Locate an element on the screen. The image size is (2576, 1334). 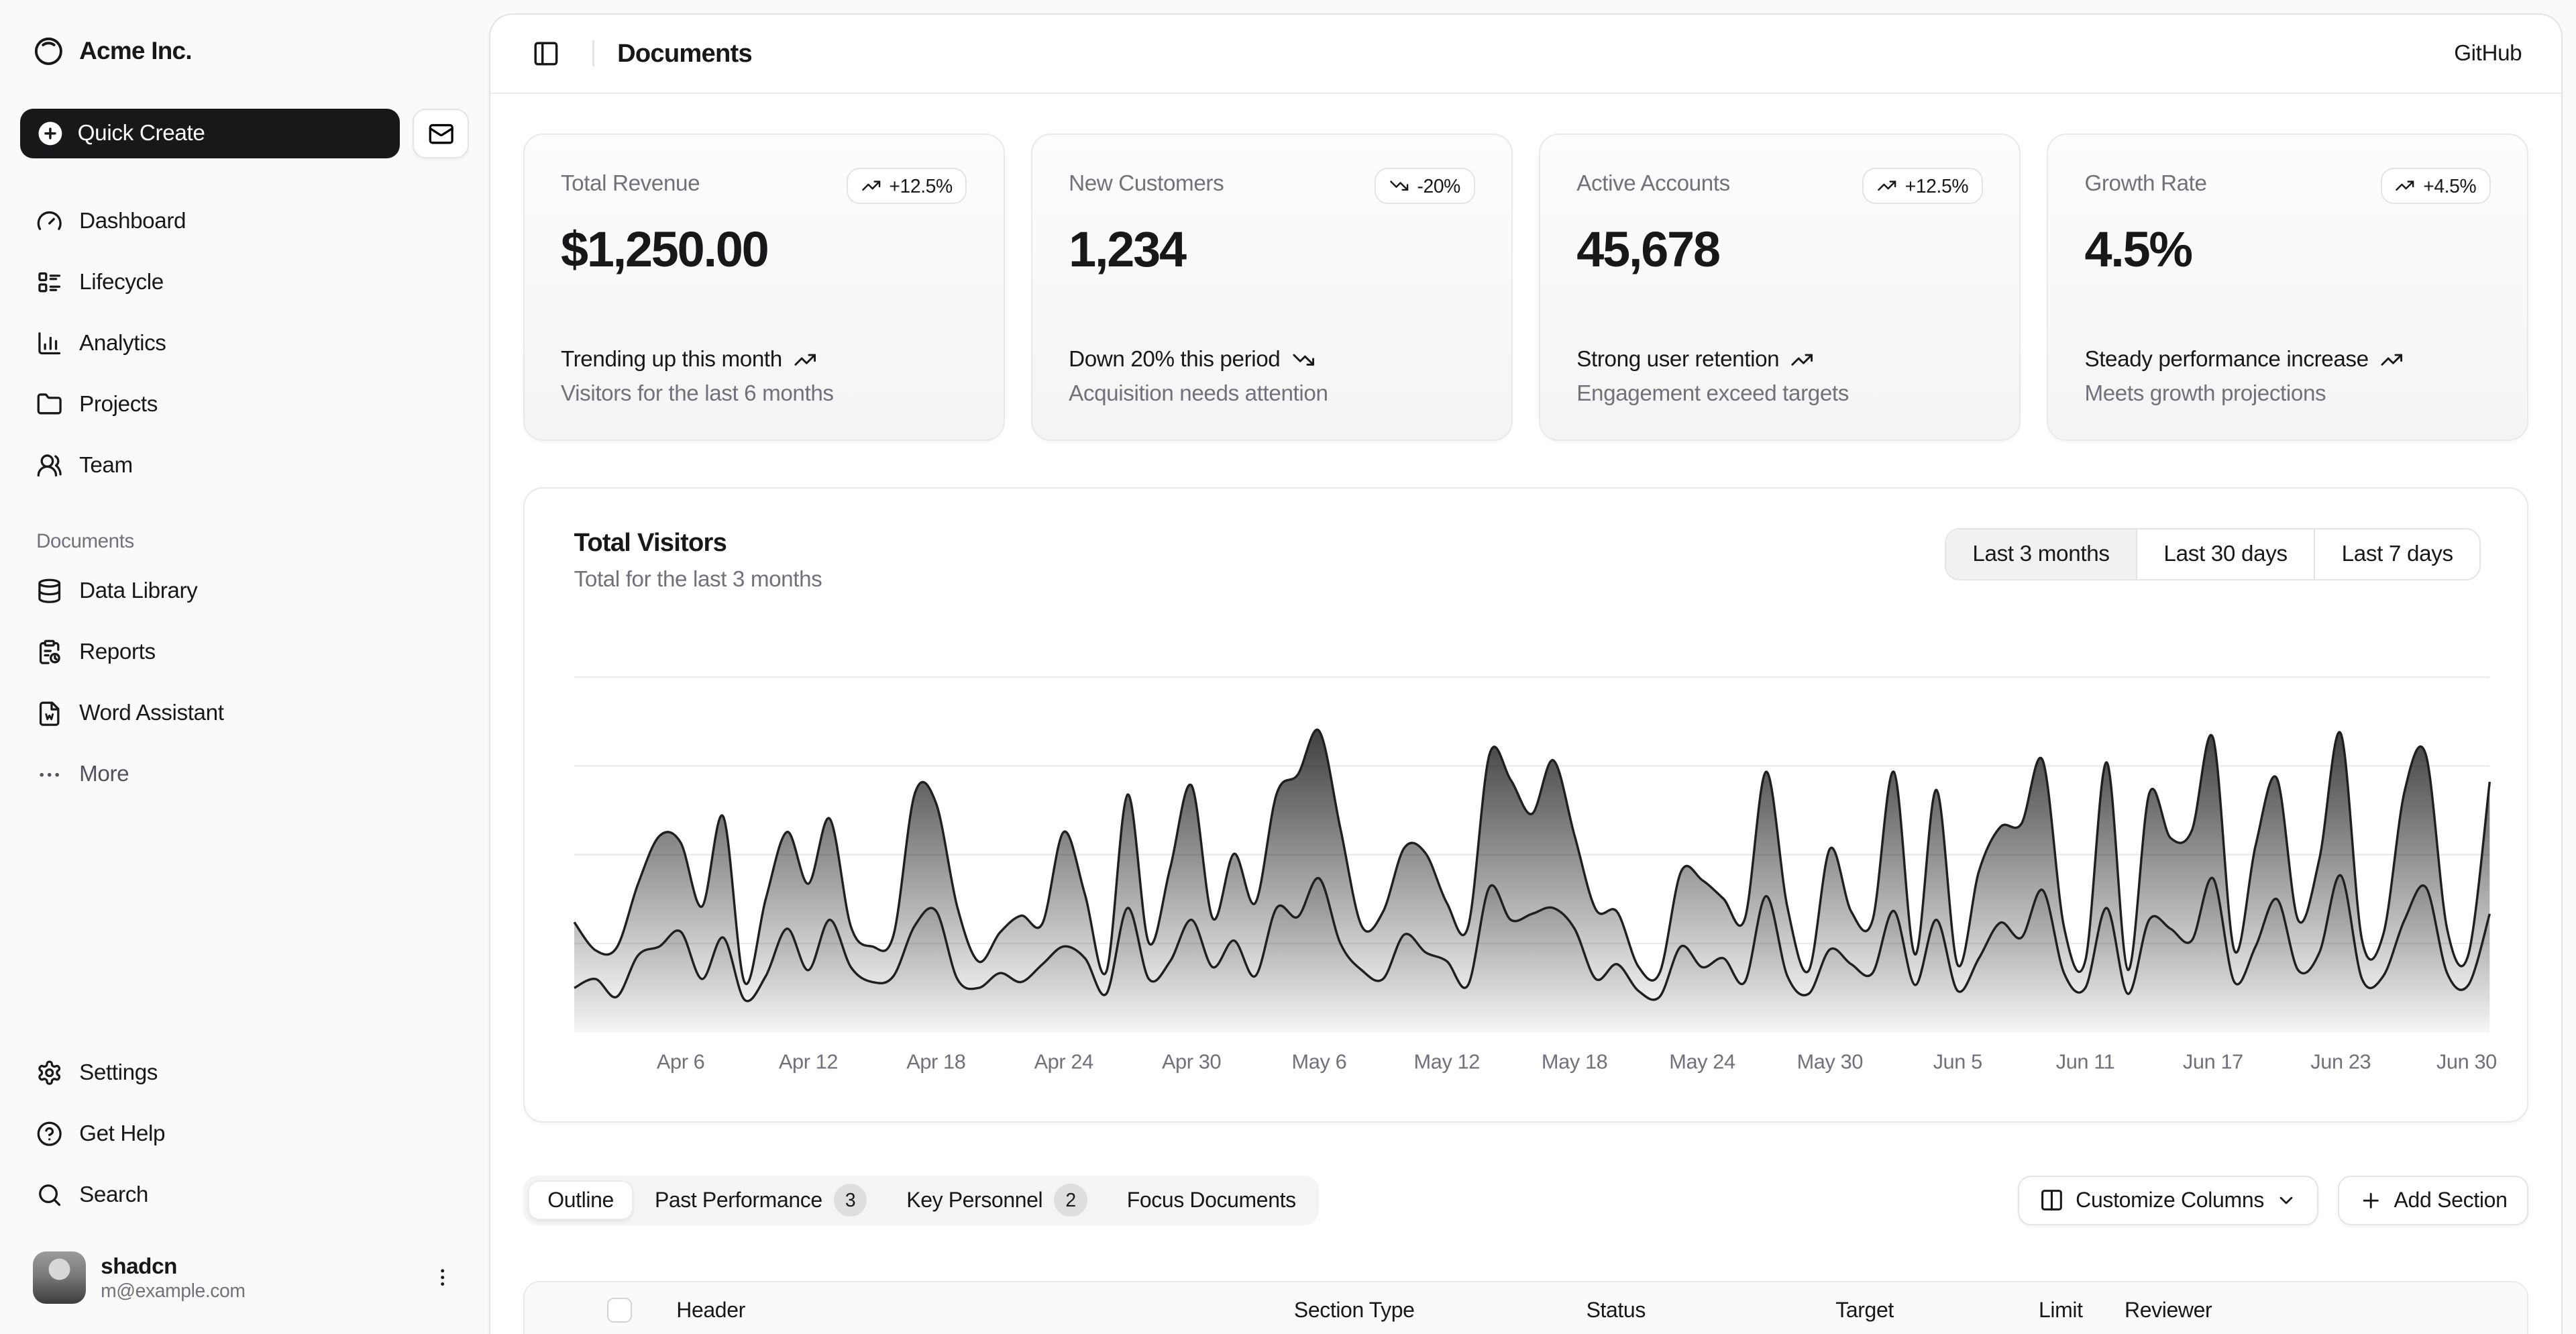
sidebar-toggle-button is located at coordinates (546, 53).